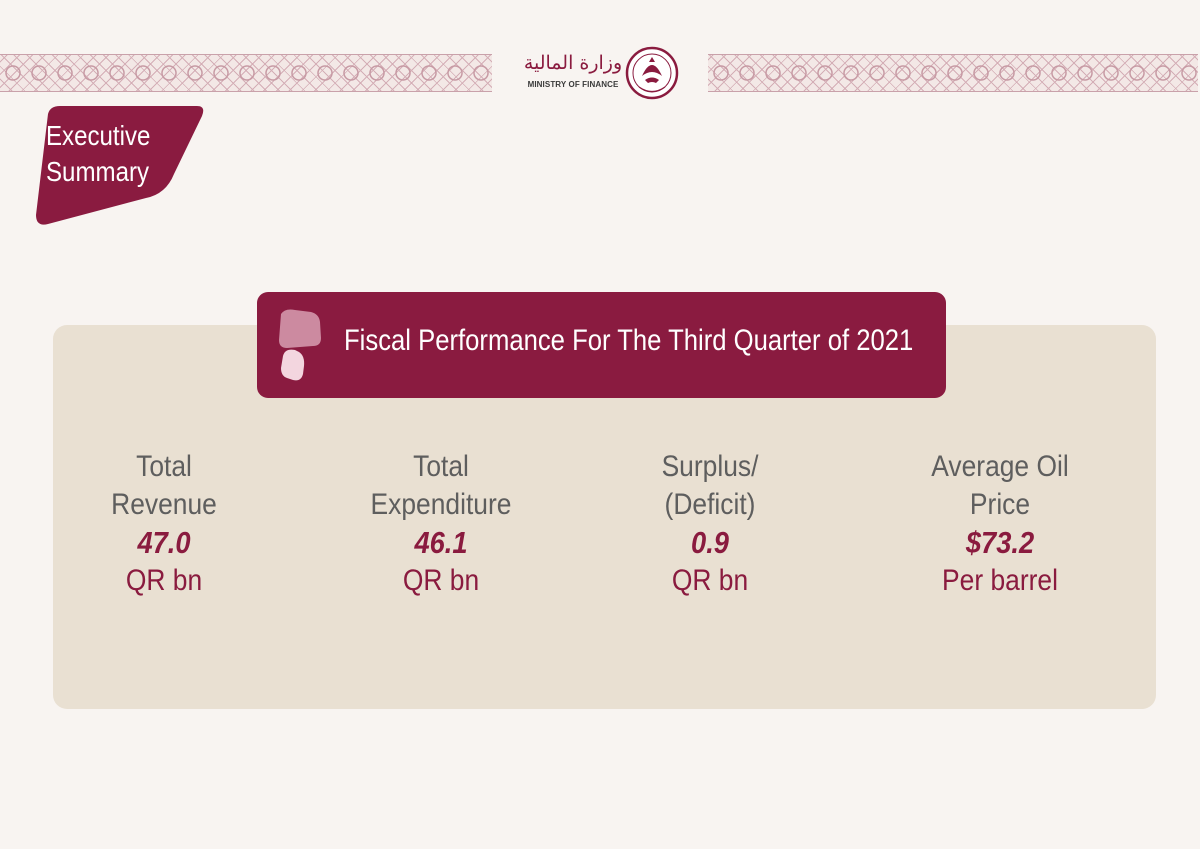  I want to click on metric-label-line2: Revenue, so click(164, 504).